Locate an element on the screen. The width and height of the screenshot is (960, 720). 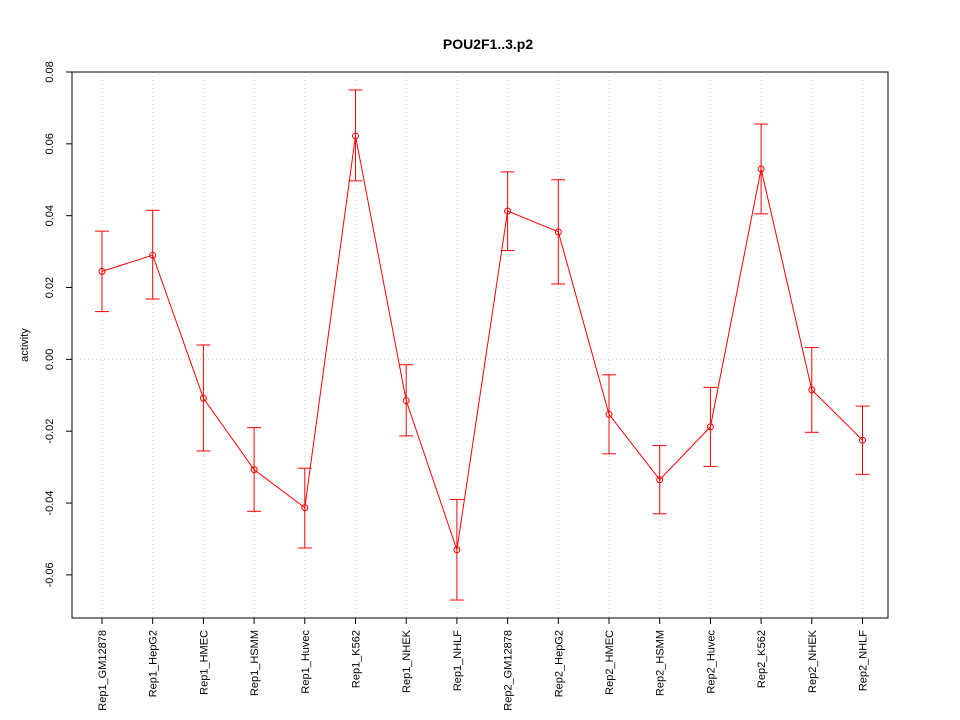
x-tick-label: Rep2_HepG2 is located at coordinates (559, 663).